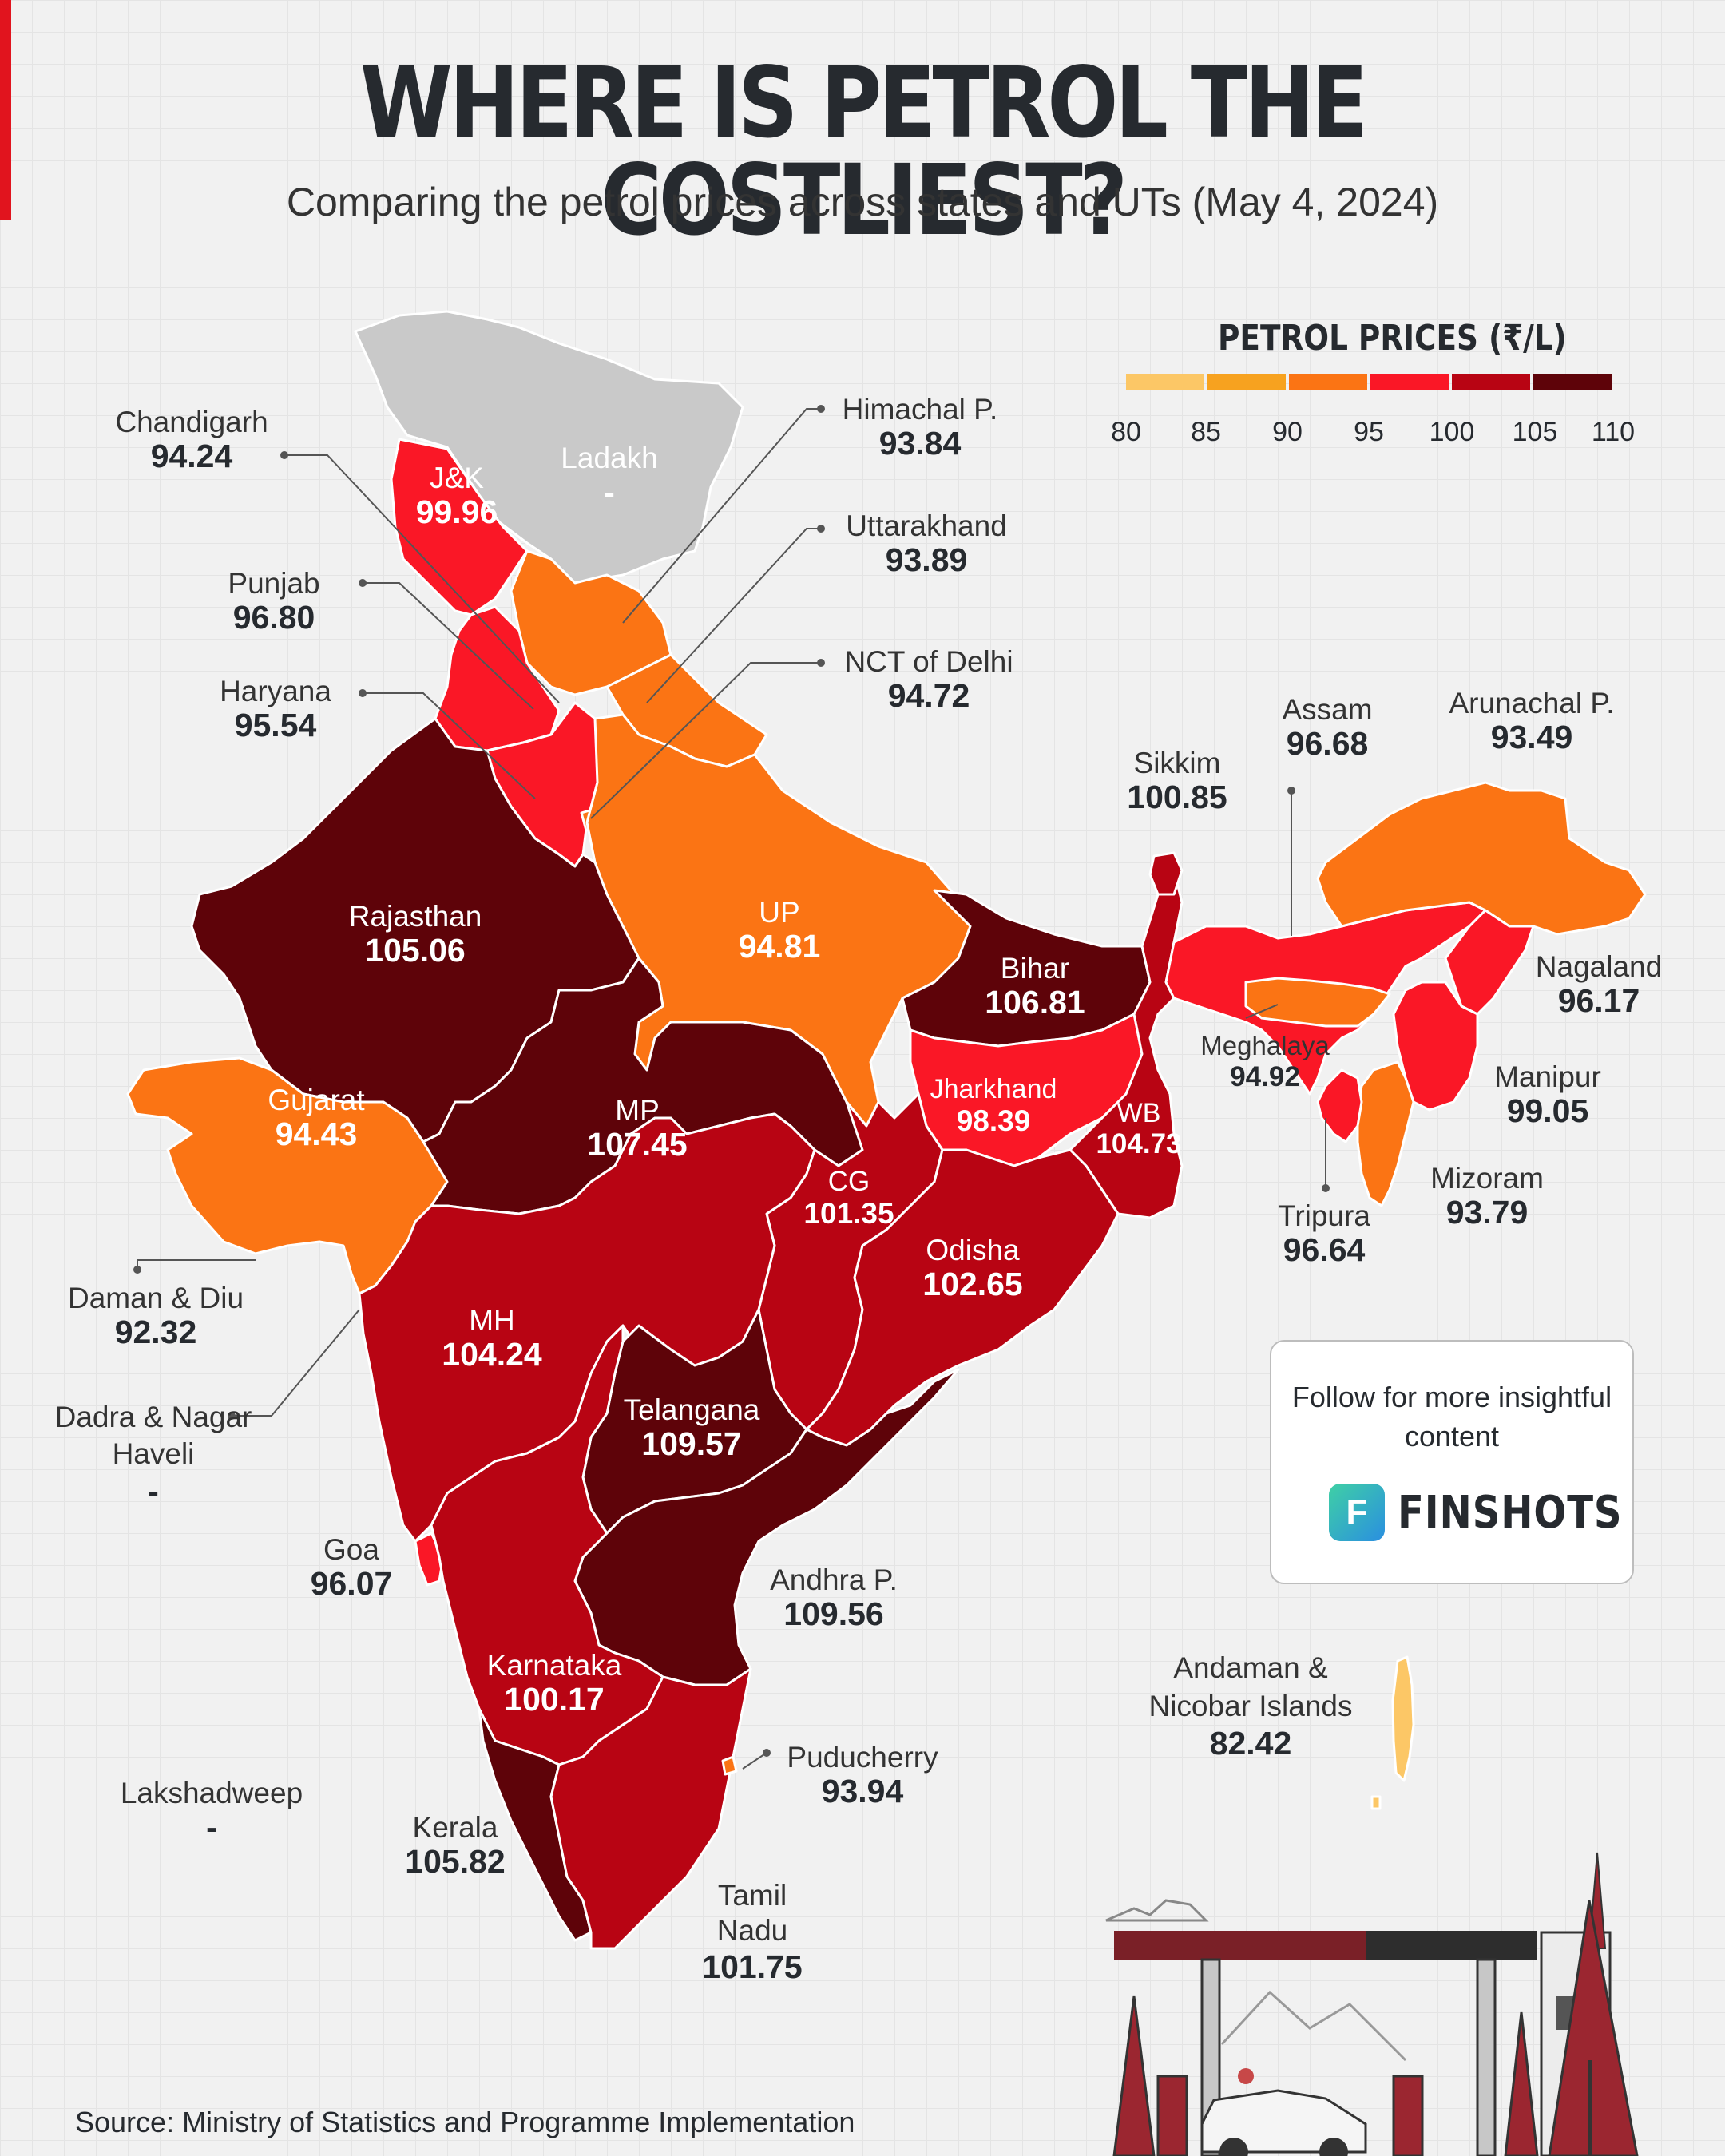 The height and width of the screenshot is (2156, 1725). I want to click on label-name: NCT of Delhi, so click(929, 661).